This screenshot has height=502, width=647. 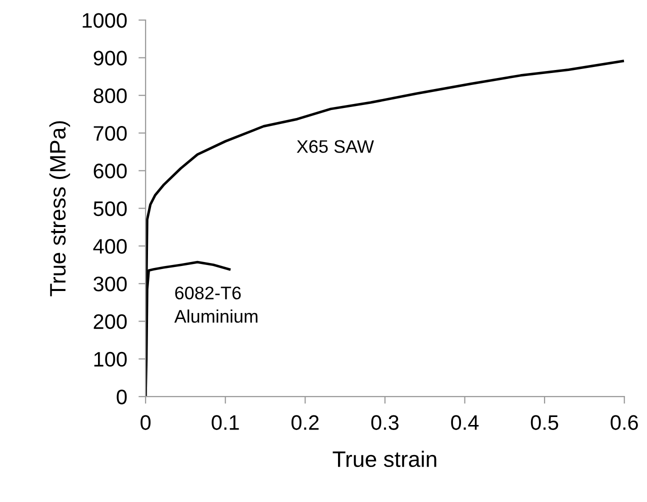 I want to click on y-tick-label: 400, so click(x=110, y=246).